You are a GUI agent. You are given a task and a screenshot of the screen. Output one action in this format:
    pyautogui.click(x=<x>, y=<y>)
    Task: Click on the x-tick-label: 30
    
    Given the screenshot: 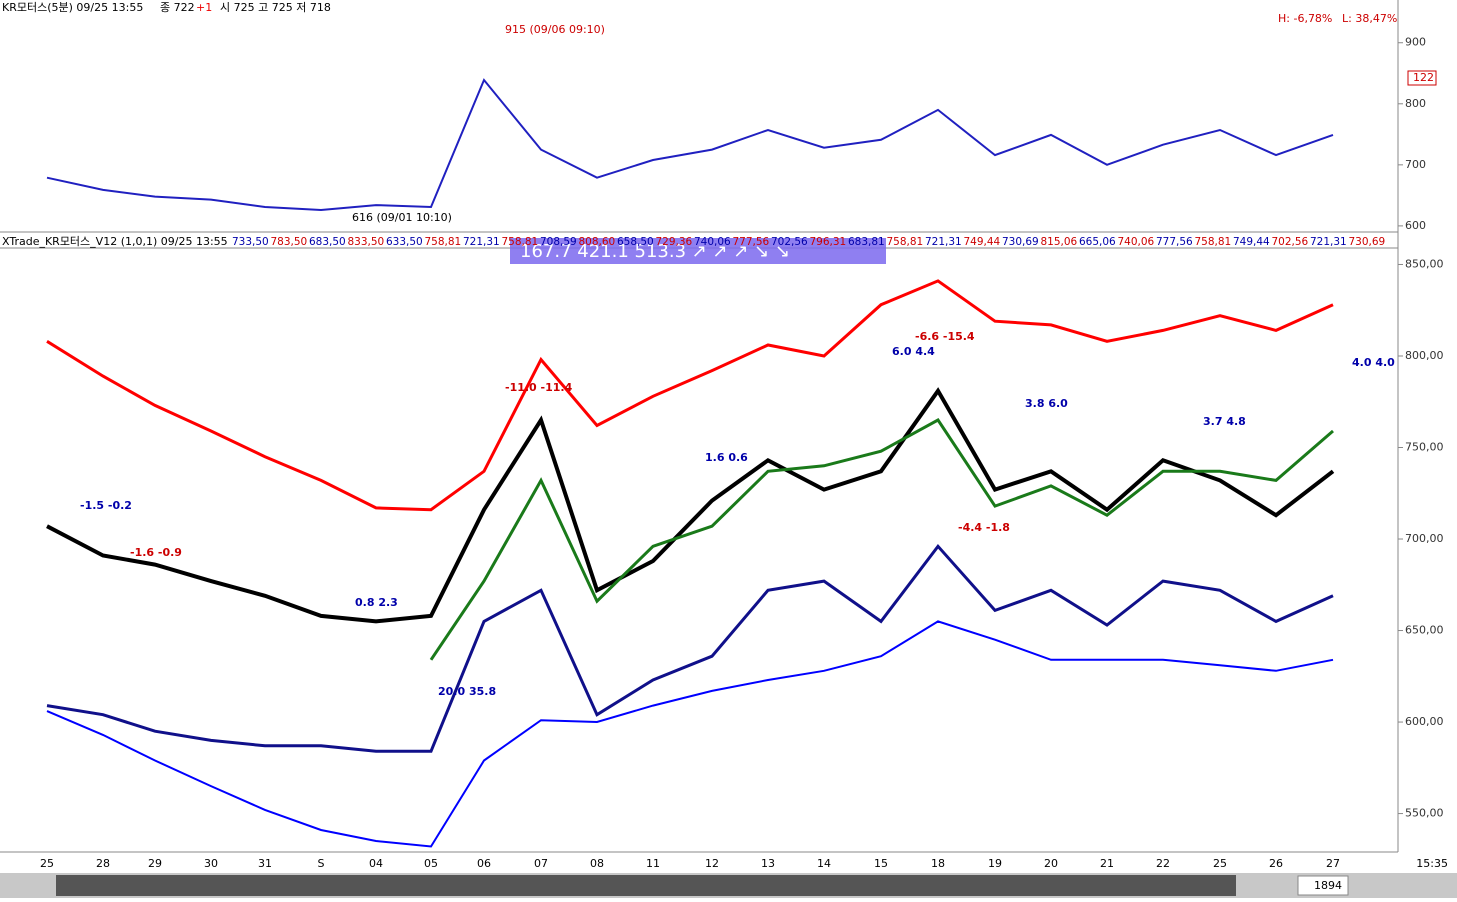 What is the action you would take?
    pyautogui.click(x=211, y=863)
    